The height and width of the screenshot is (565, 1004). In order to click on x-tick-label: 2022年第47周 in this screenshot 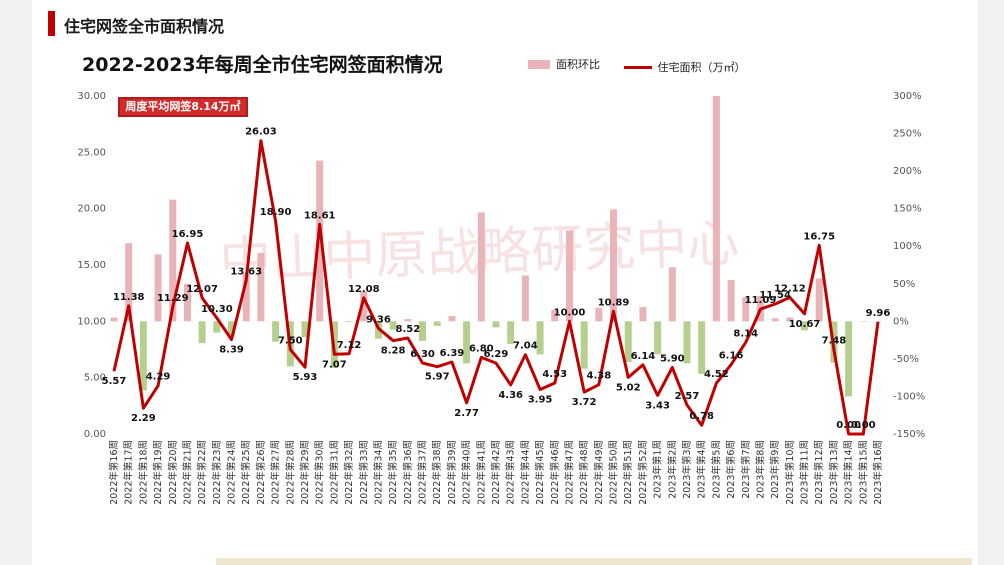, I will do `click(569, 472)`.